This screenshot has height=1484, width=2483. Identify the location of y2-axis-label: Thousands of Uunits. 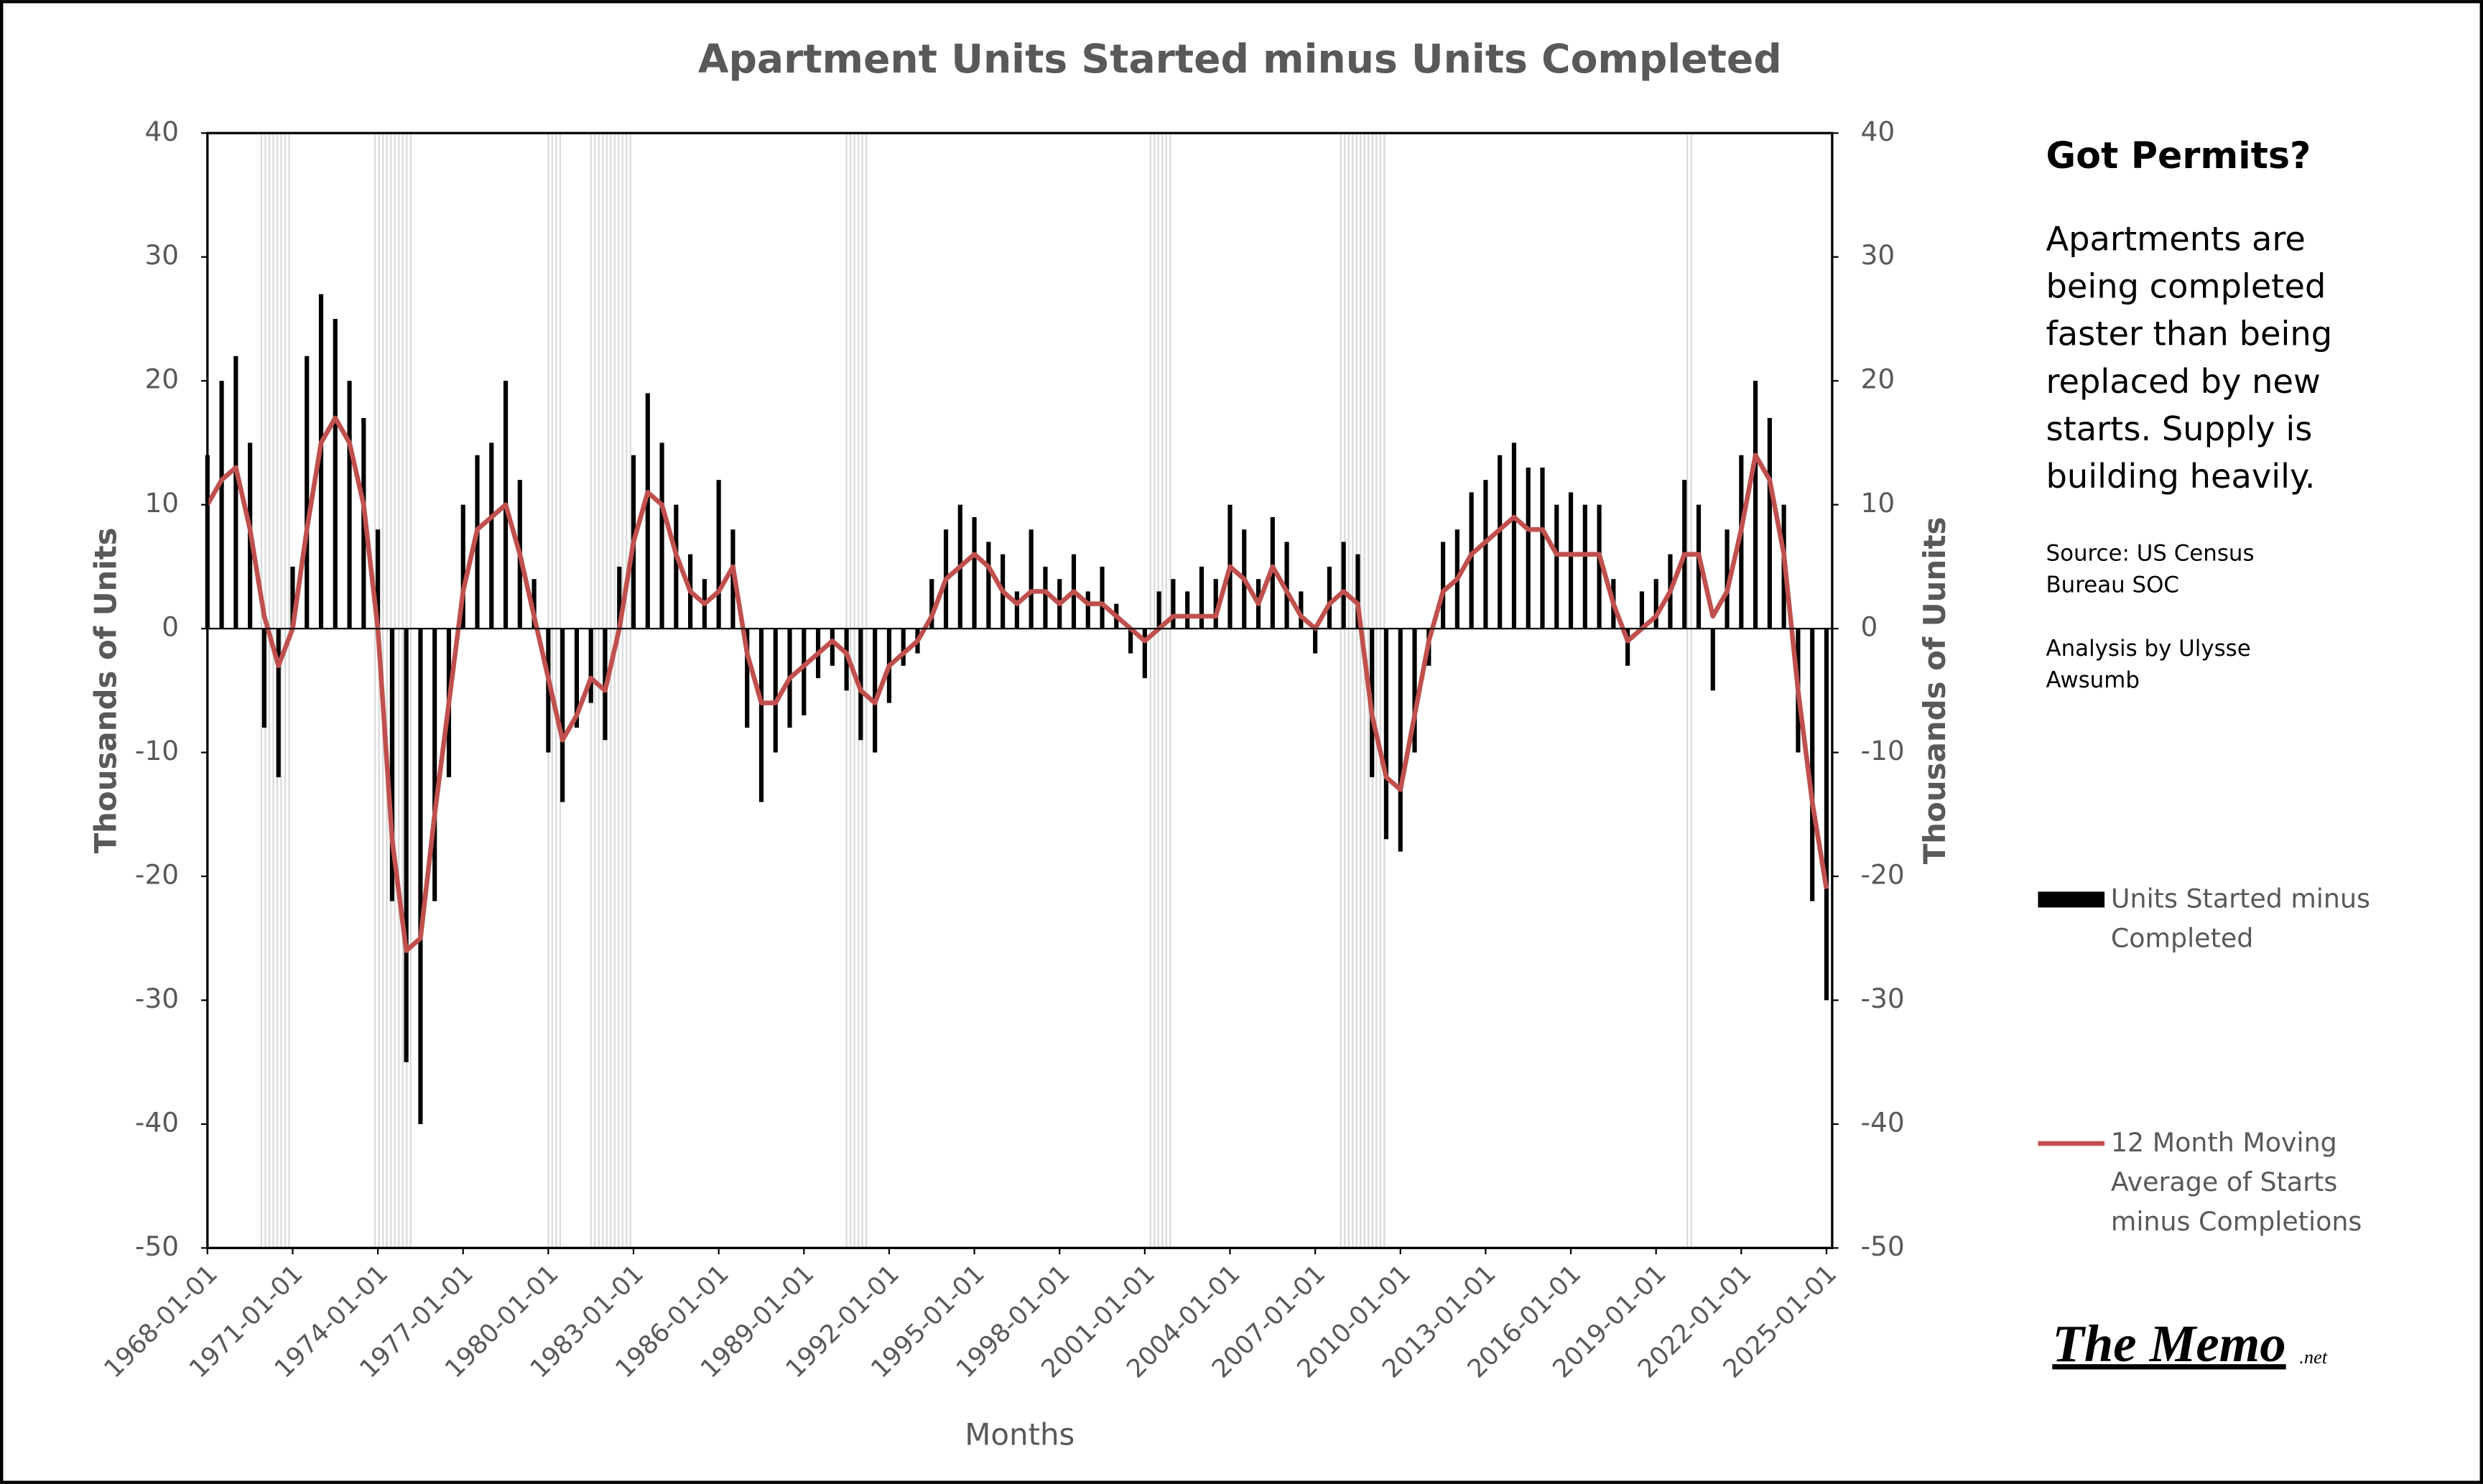
(1934, 690).